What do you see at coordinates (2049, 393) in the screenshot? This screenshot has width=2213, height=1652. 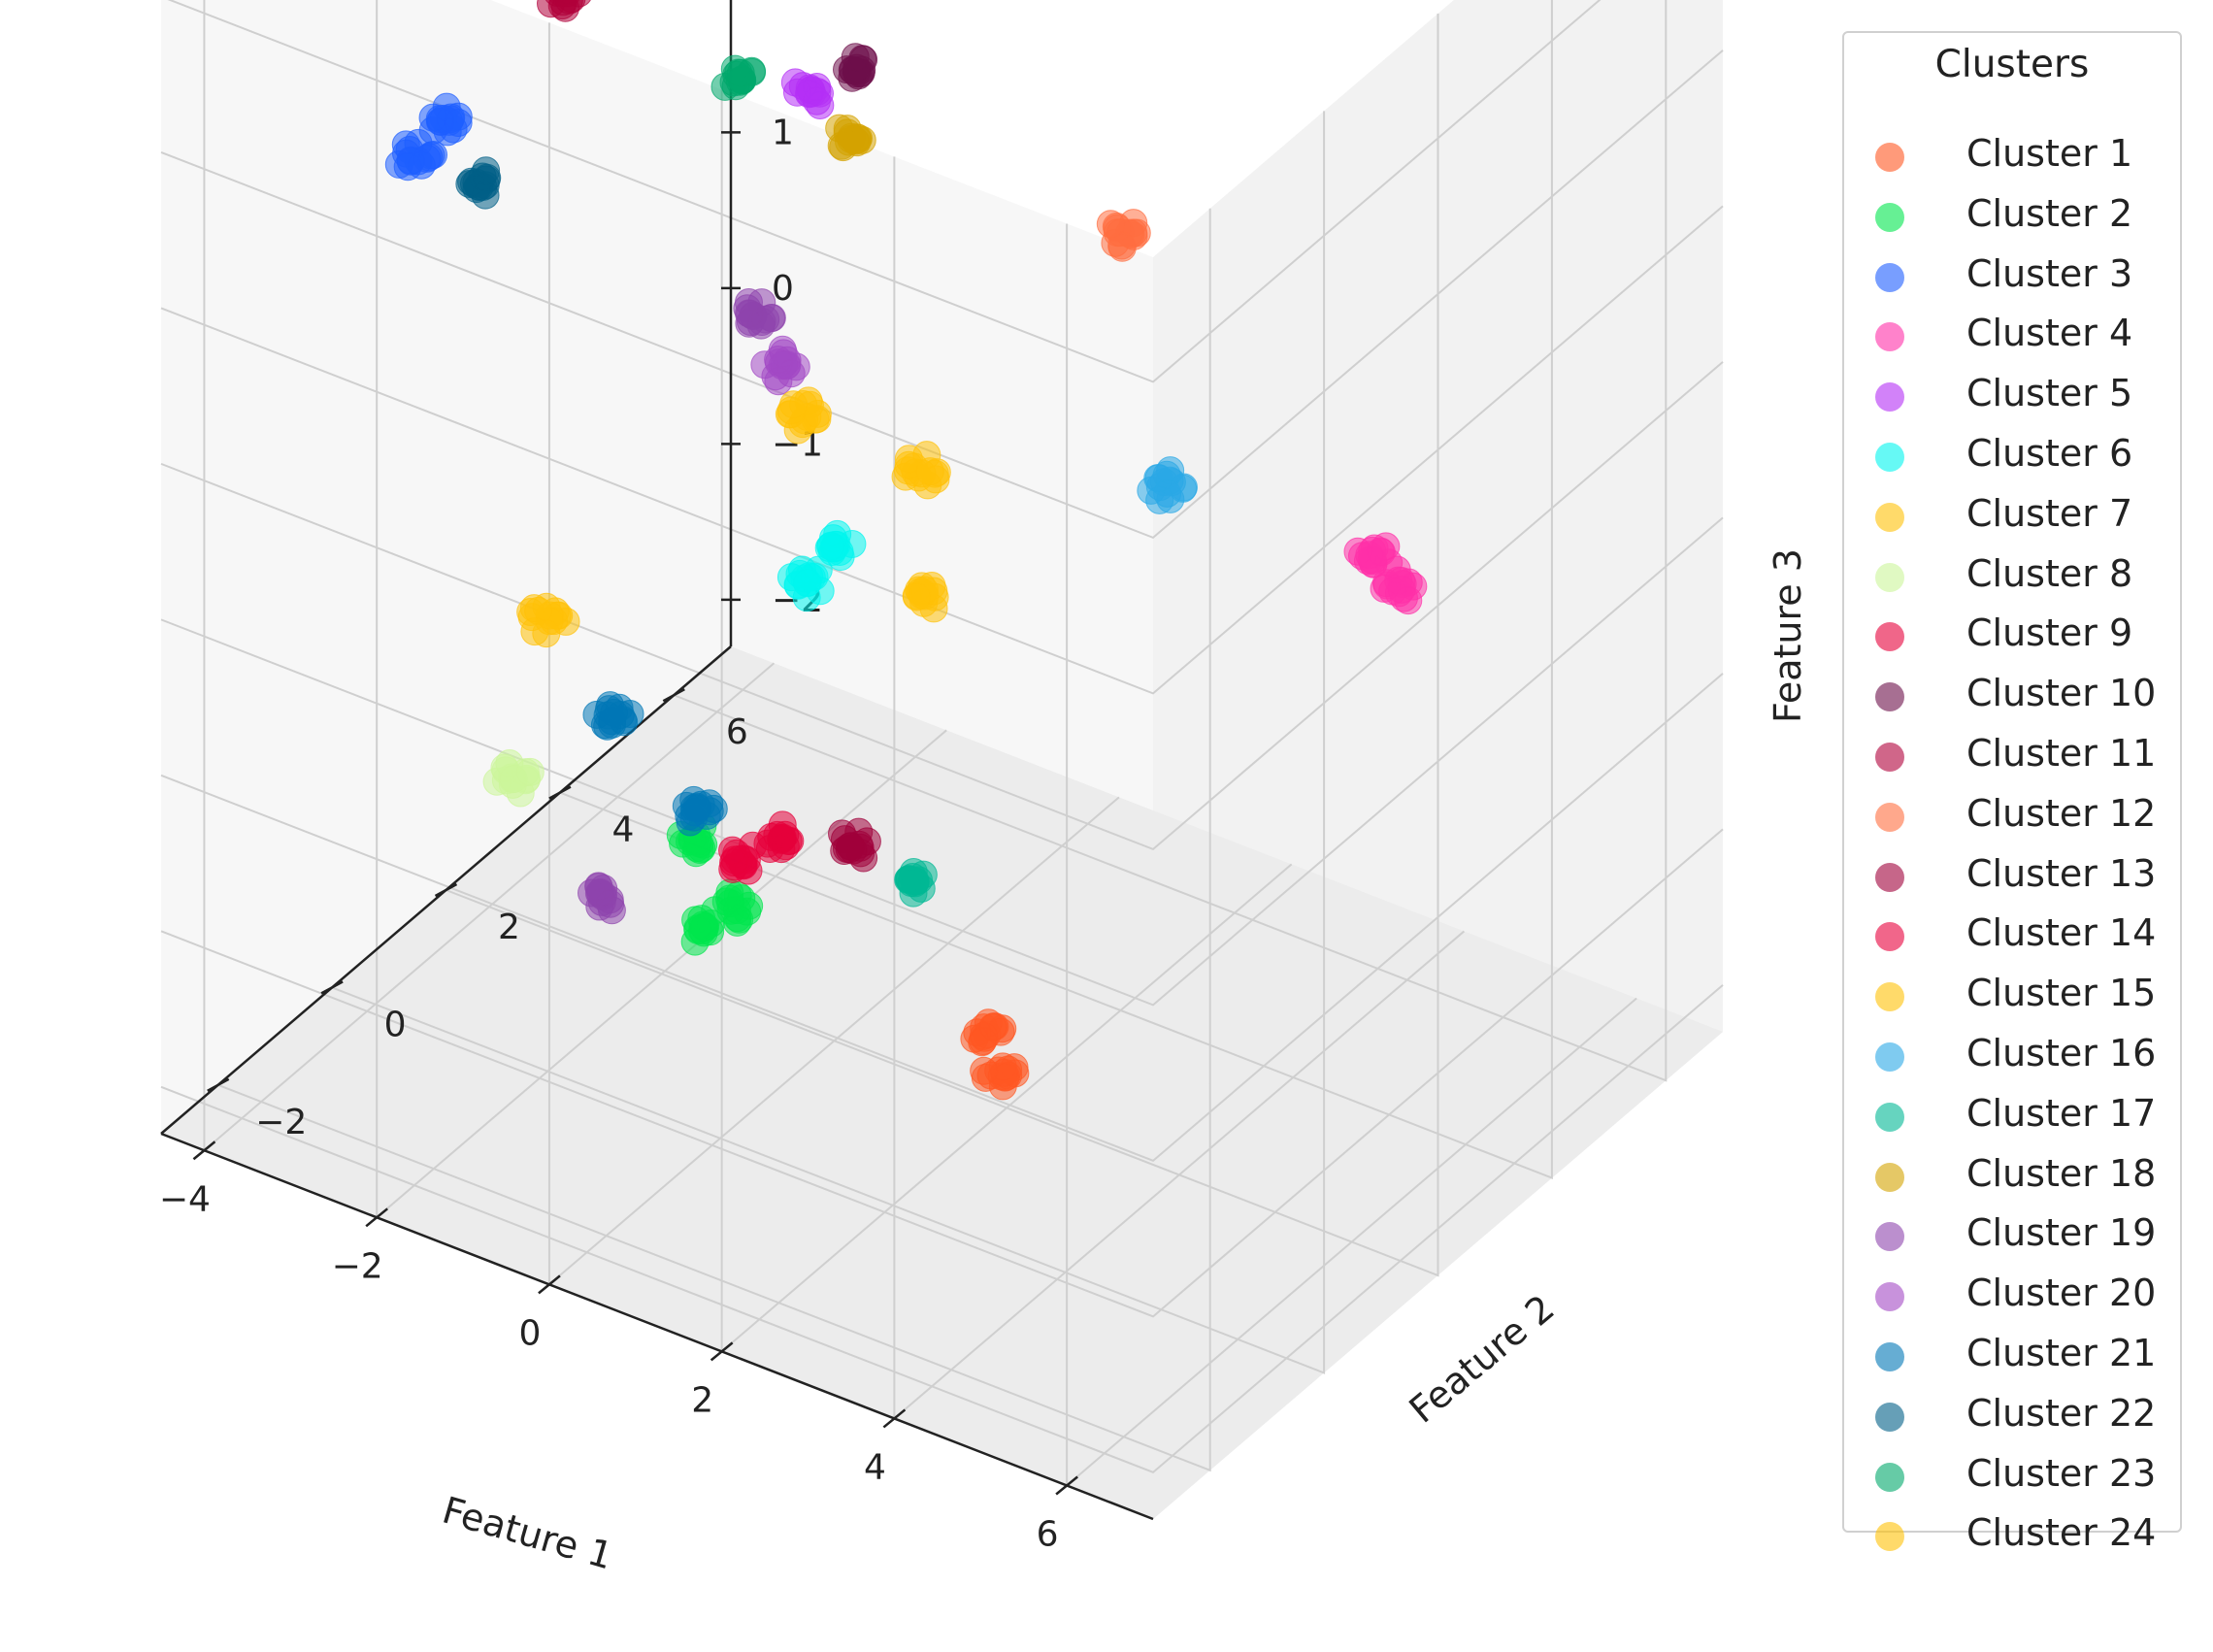 I see `legend-label: Cluster 5` at bounding box center [2049, 393].